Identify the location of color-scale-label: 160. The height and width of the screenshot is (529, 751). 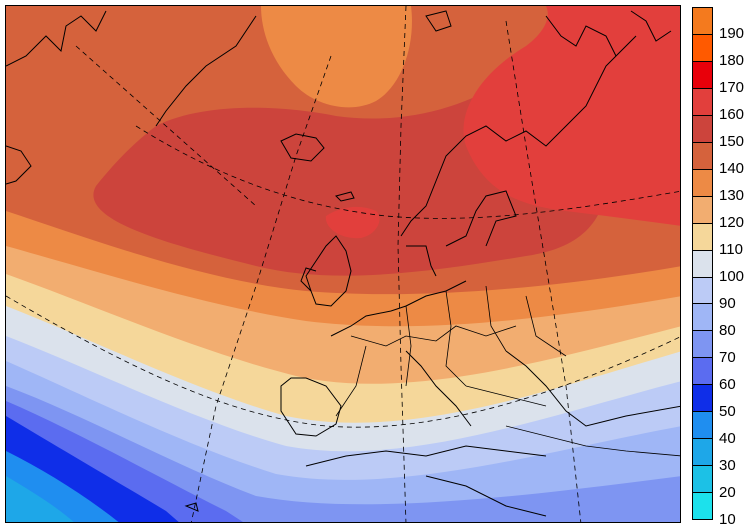
(732, 114).